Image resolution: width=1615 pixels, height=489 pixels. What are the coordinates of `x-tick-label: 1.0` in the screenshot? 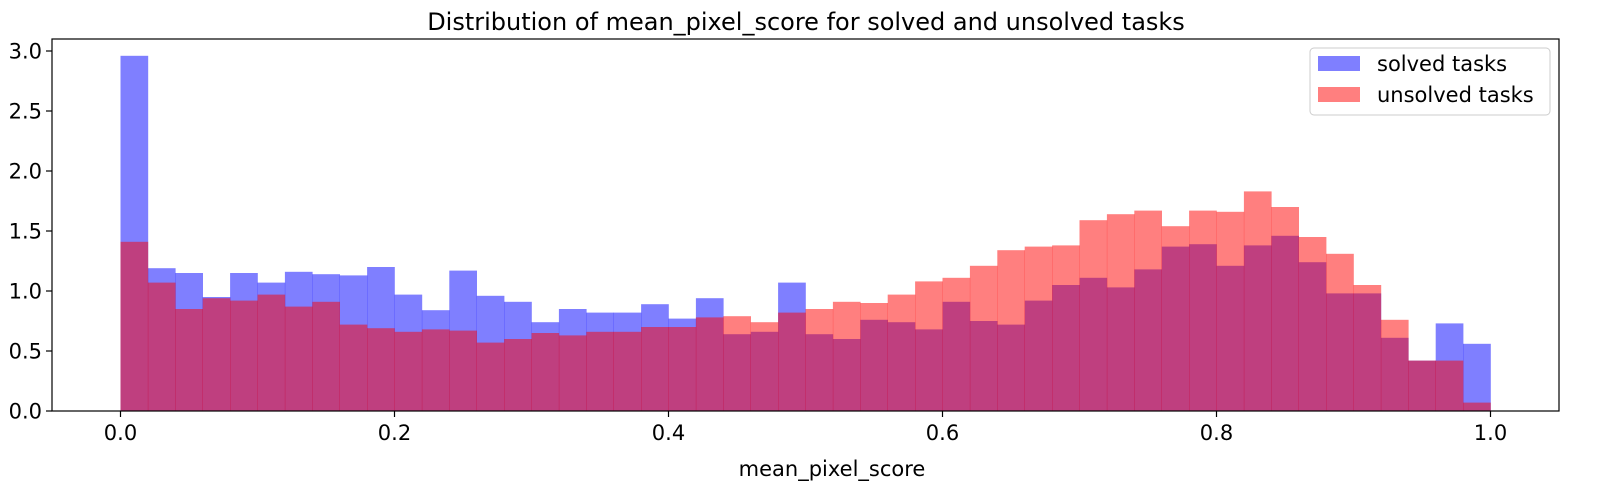 It's located at (1490, 433).